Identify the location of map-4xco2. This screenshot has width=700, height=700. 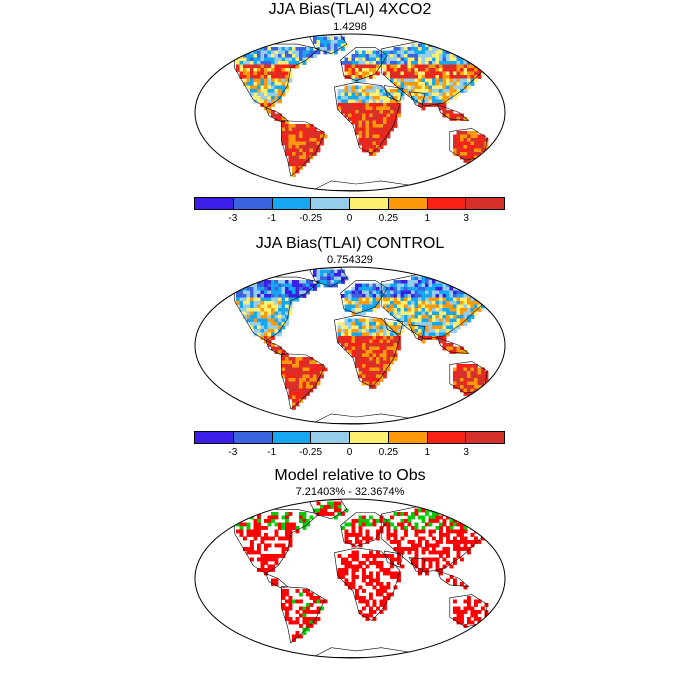
(350, 112).